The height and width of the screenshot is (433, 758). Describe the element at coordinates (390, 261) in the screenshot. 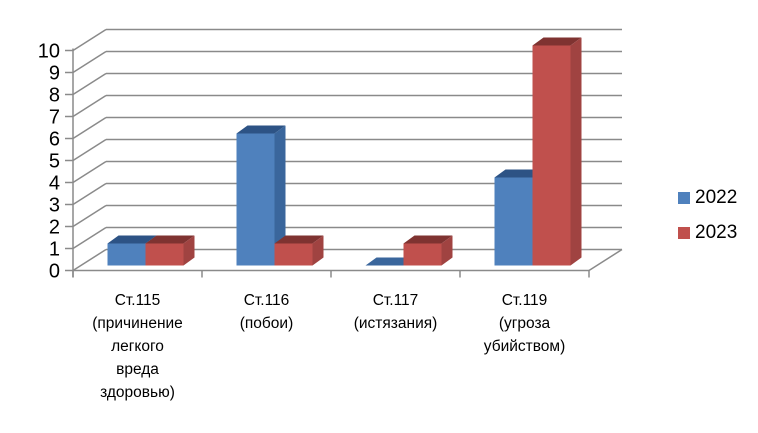

I see `bar-2022-cat3` at that location.